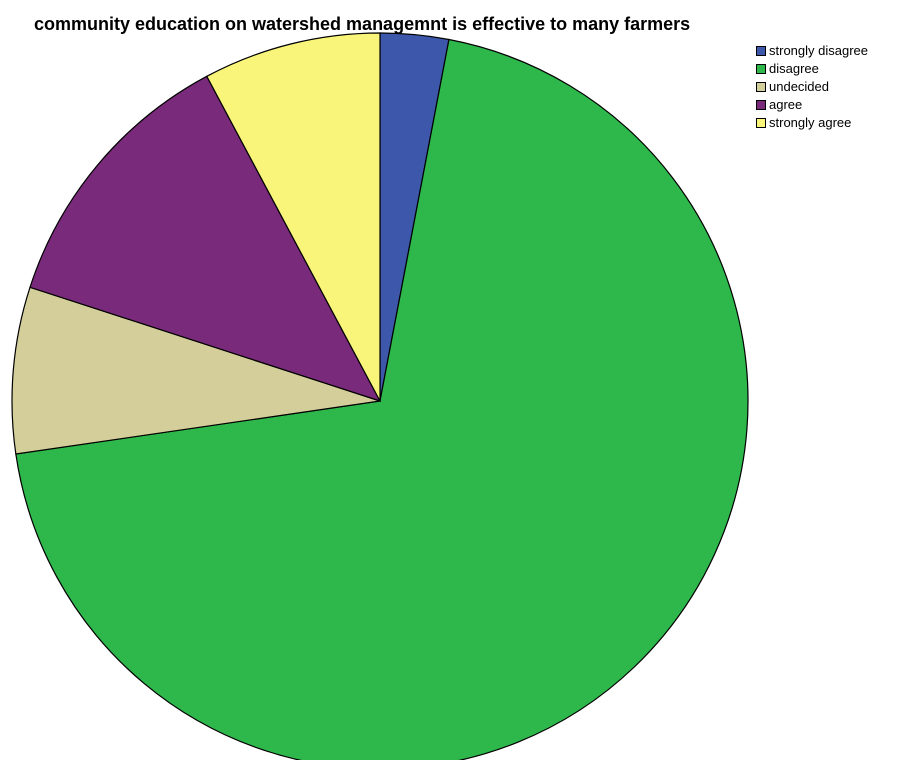 The height and width of the screenshot is (760, 910). What do you see at coordinates (812, 105) in the screenshot?
I see `legend-item-agree: agree` at bounding box center [812, 105].